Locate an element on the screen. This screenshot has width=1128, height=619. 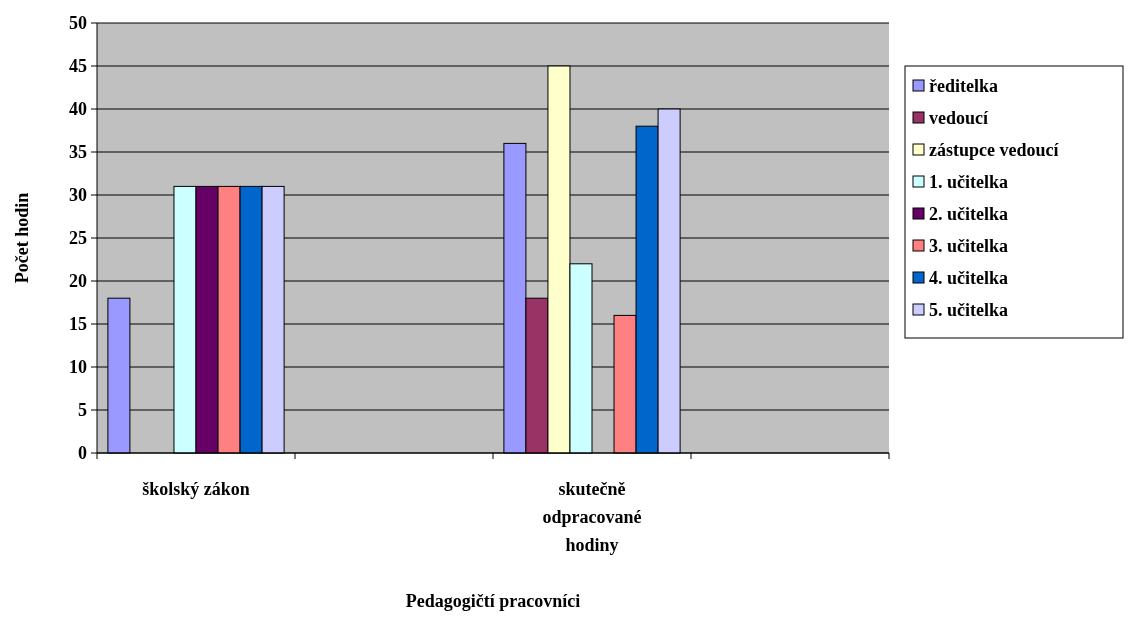
y-tick-label: 10 is located at coordinates (78, 367).